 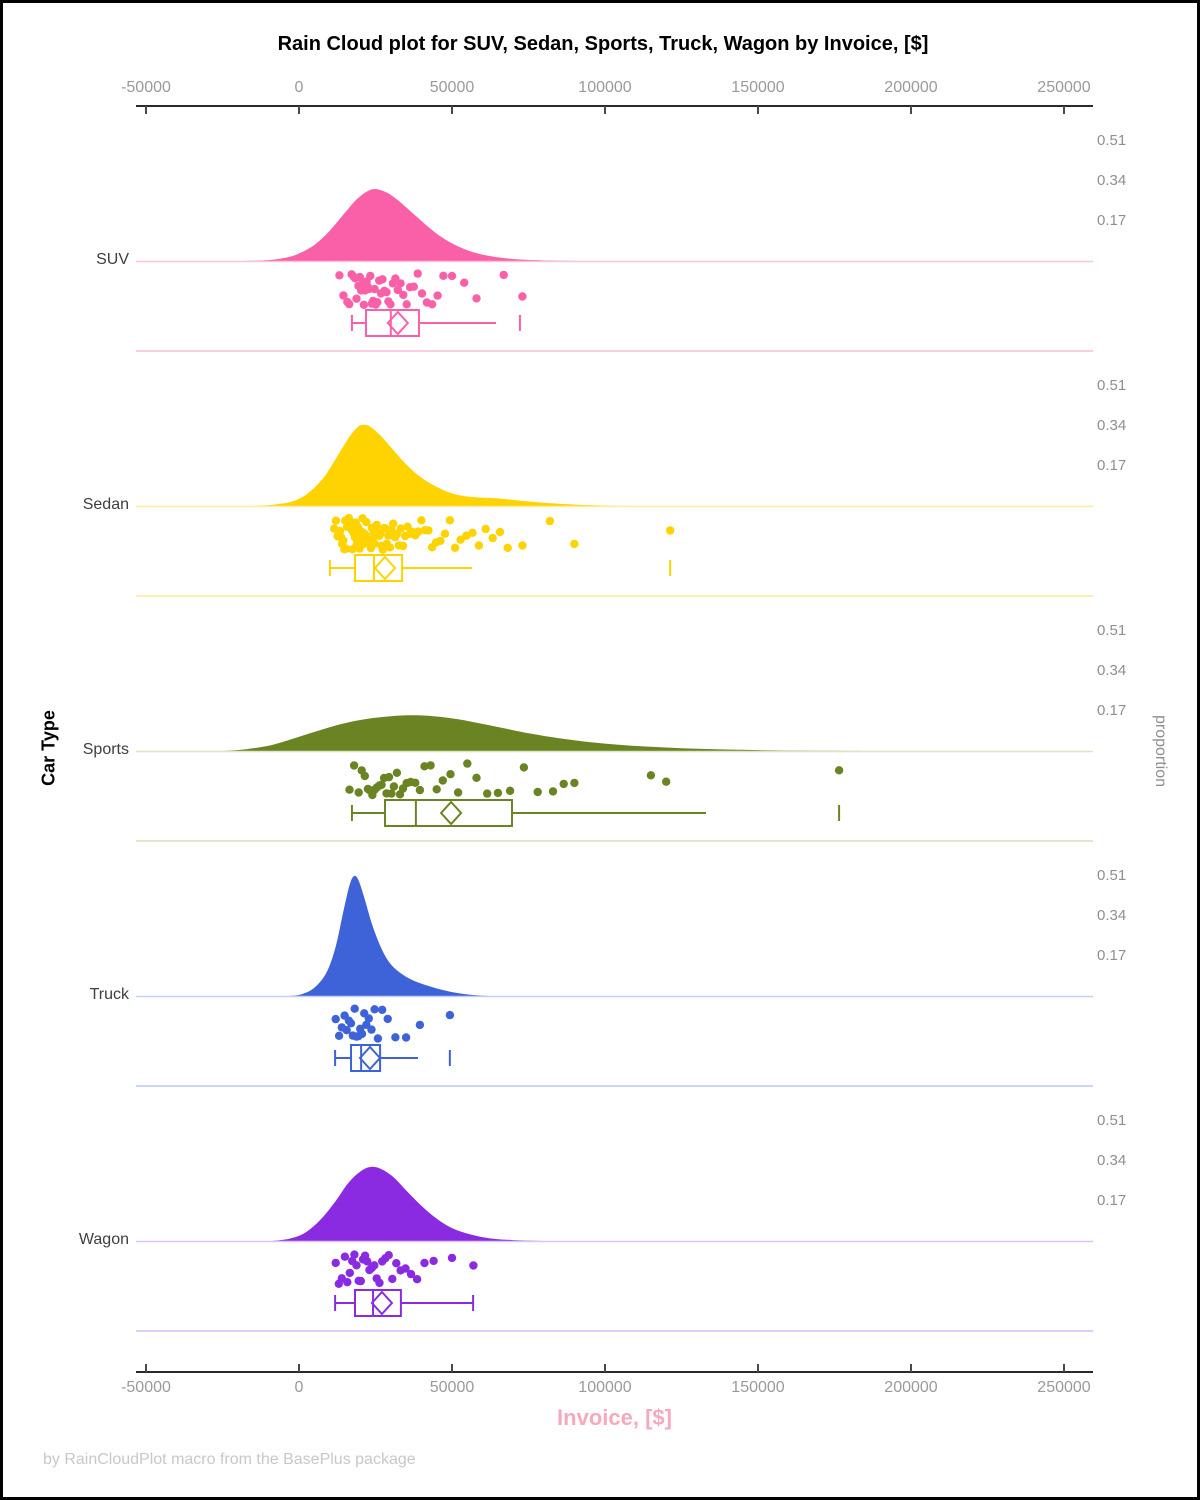 What do you see at coordinates (435, 323) in the screenshot?
I see `boxplot-suv` at bounding box center [435, 323].